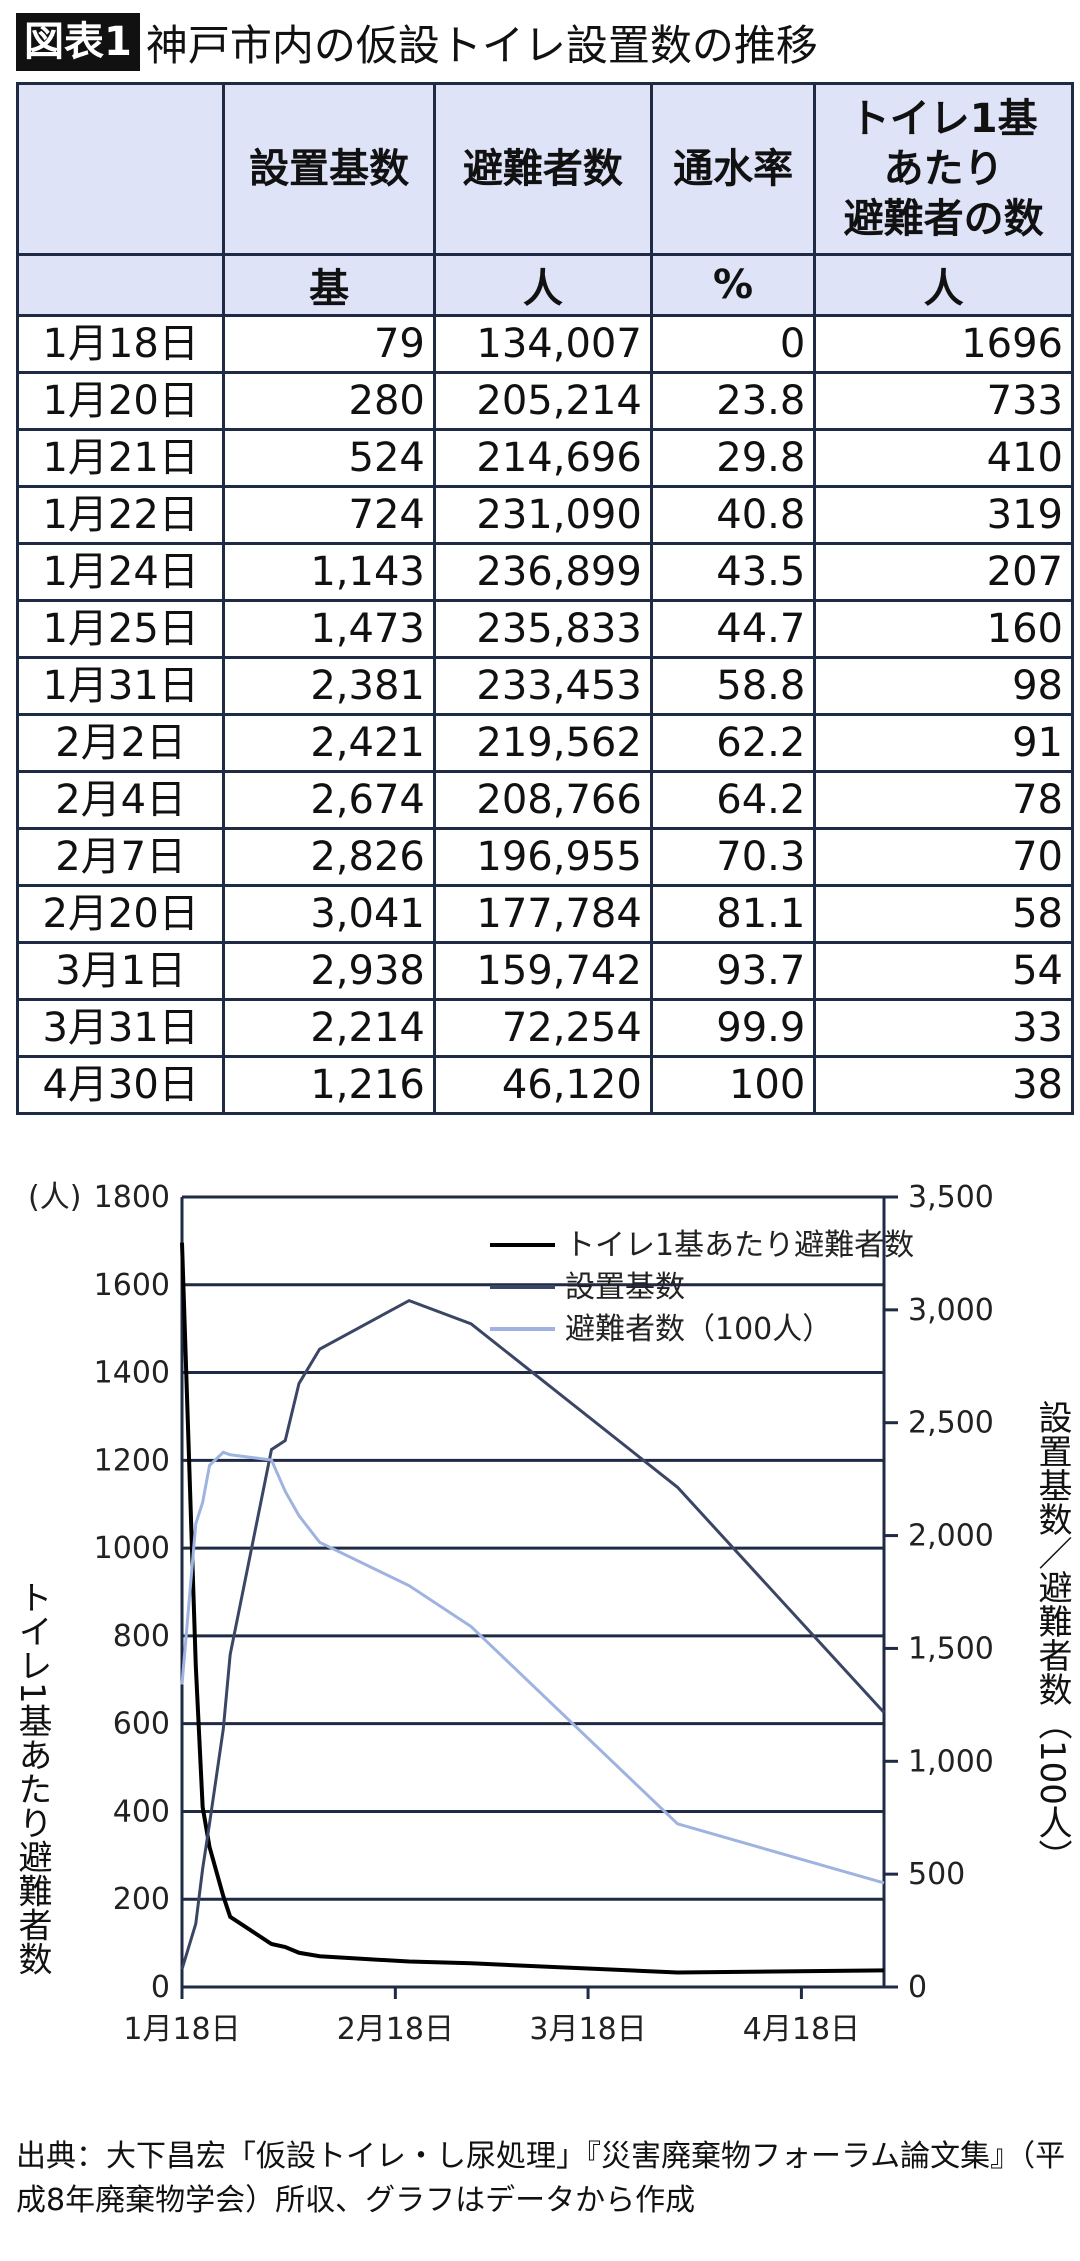 Image resolution: width=1080 pixels, height=2261 pixels. Describe the element at coordinates (544, 914) in the screenshot. I see `table-row: 2月20日 3,041 177,784 81.1 58` at that location.